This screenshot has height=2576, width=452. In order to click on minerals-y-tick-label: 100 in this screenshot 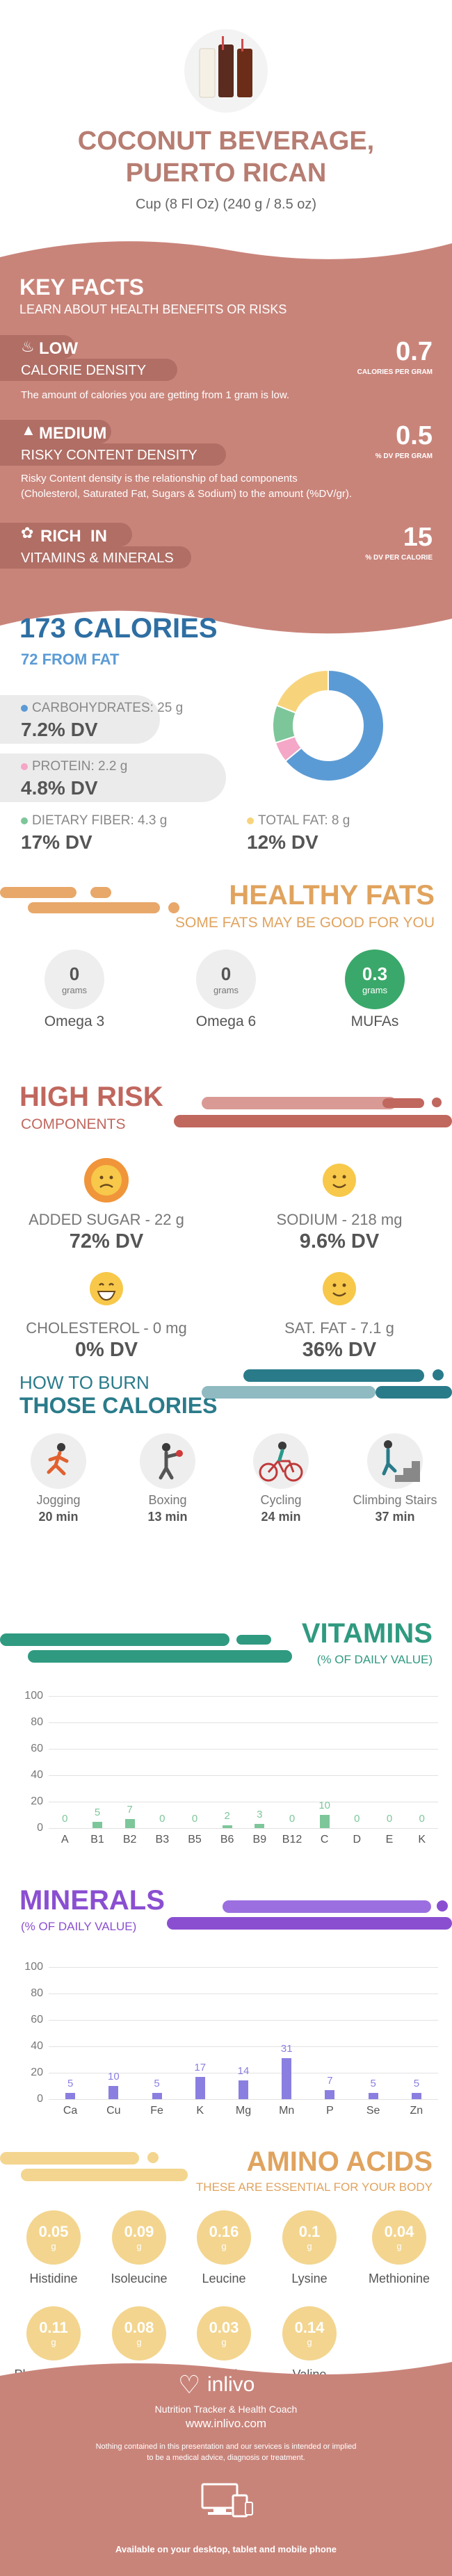, I will do `click(33, 1967)`.